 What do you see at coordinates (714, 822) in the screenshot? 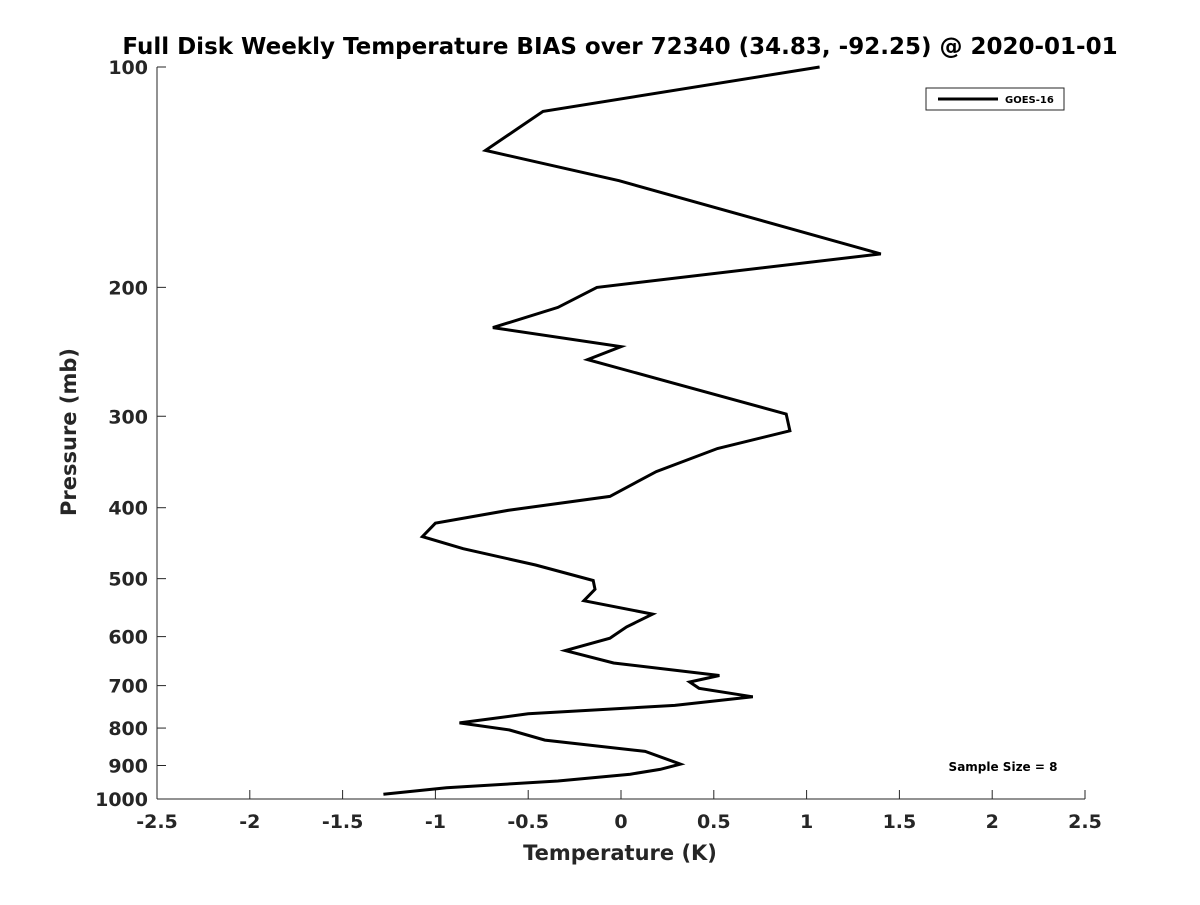
I see `x-tick-label: 0.5` at bounding box center [714, 822].